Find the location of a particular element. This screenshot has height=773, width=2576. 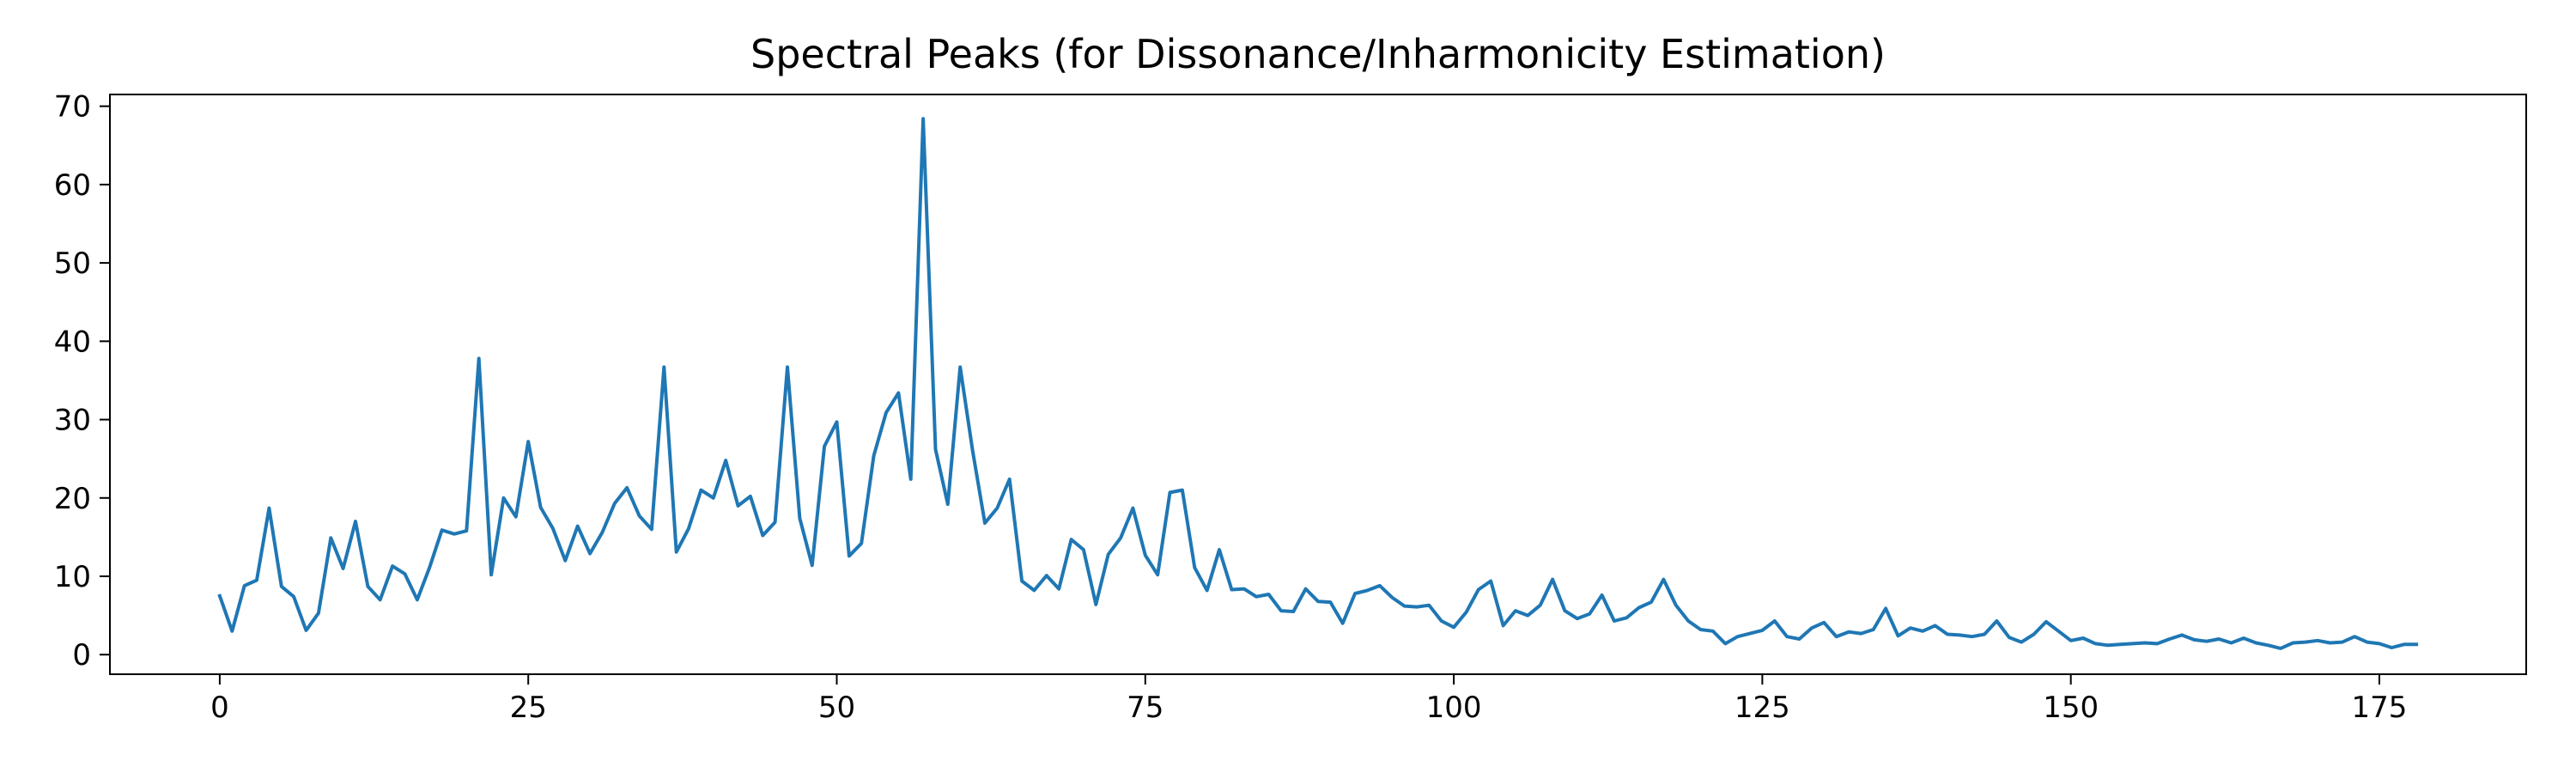

x-tick-label: 175 is located at coordinates (2380, 708).